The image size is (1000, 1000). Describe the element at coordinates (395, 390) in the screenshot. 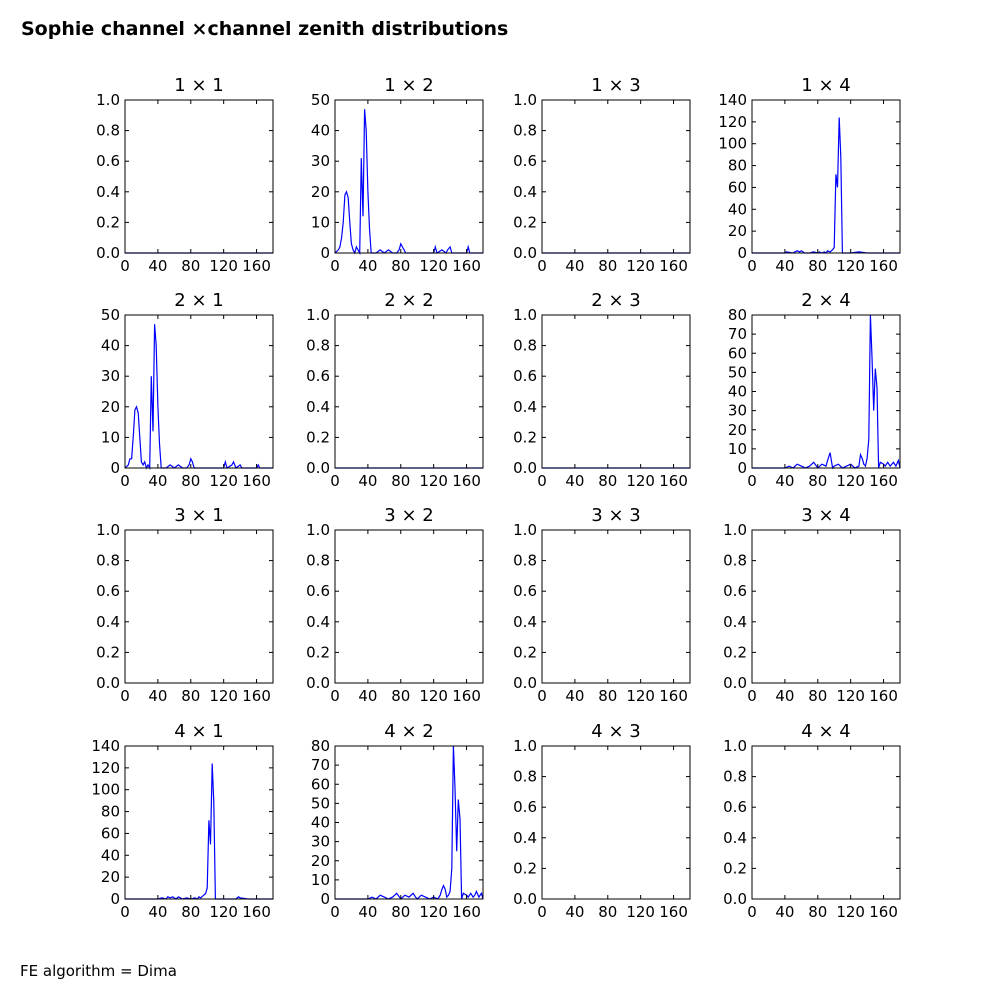

I see `subplot-2-2: 0 40 80 120 160 0.0 0.2 0.4 0.6 0.8 1.0 2 × 2` at that location.